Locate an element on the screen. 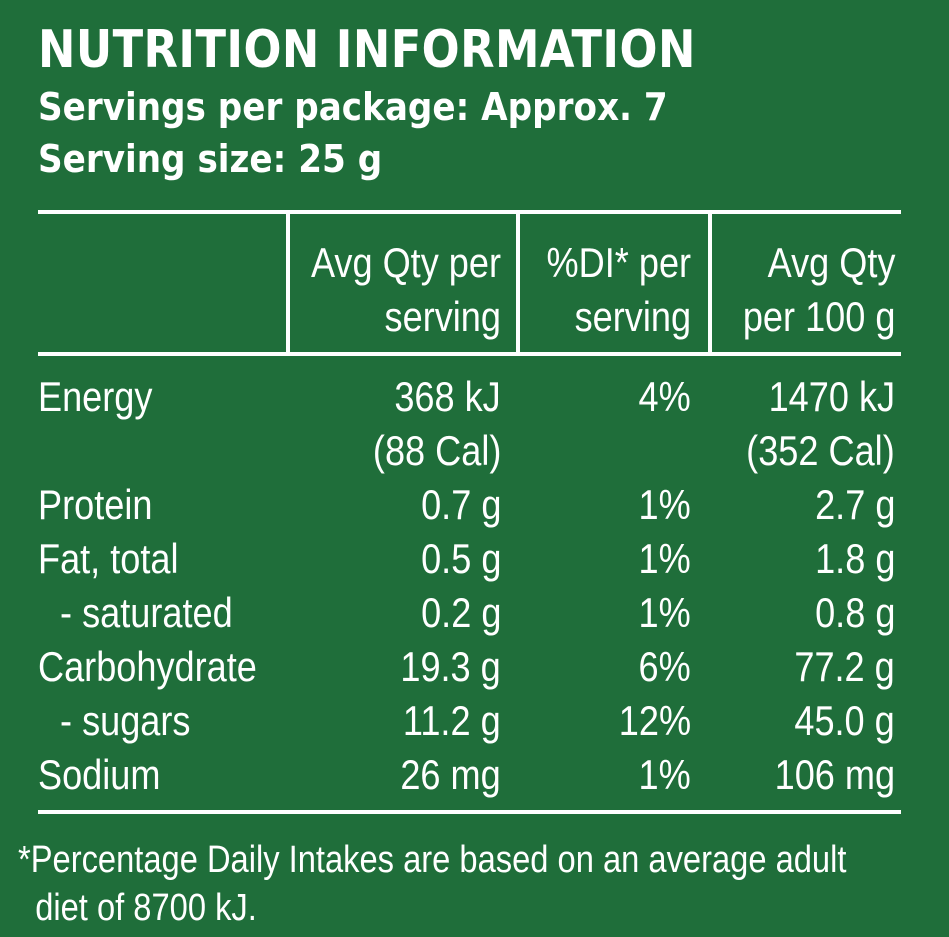 The image size is (949, 937). row-label-carbohydrate: Carbohydrate is located at coordinates (147, 666).